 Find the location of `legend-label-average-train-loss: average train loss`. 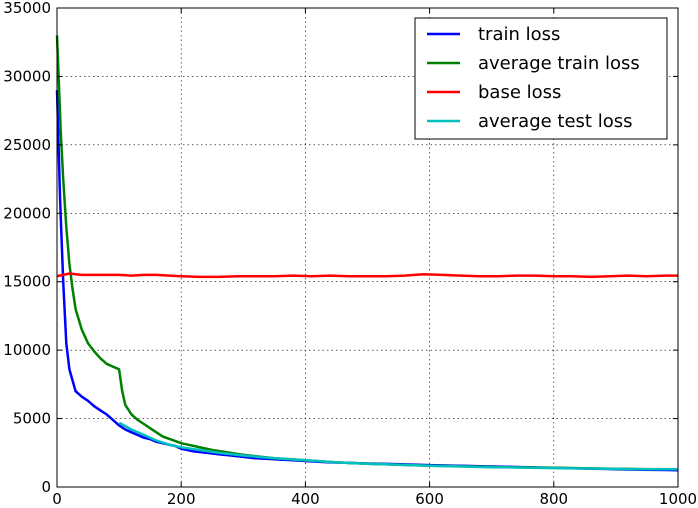

legend-label-average-train-loss: average train loss is located at coordinates (559, 63).